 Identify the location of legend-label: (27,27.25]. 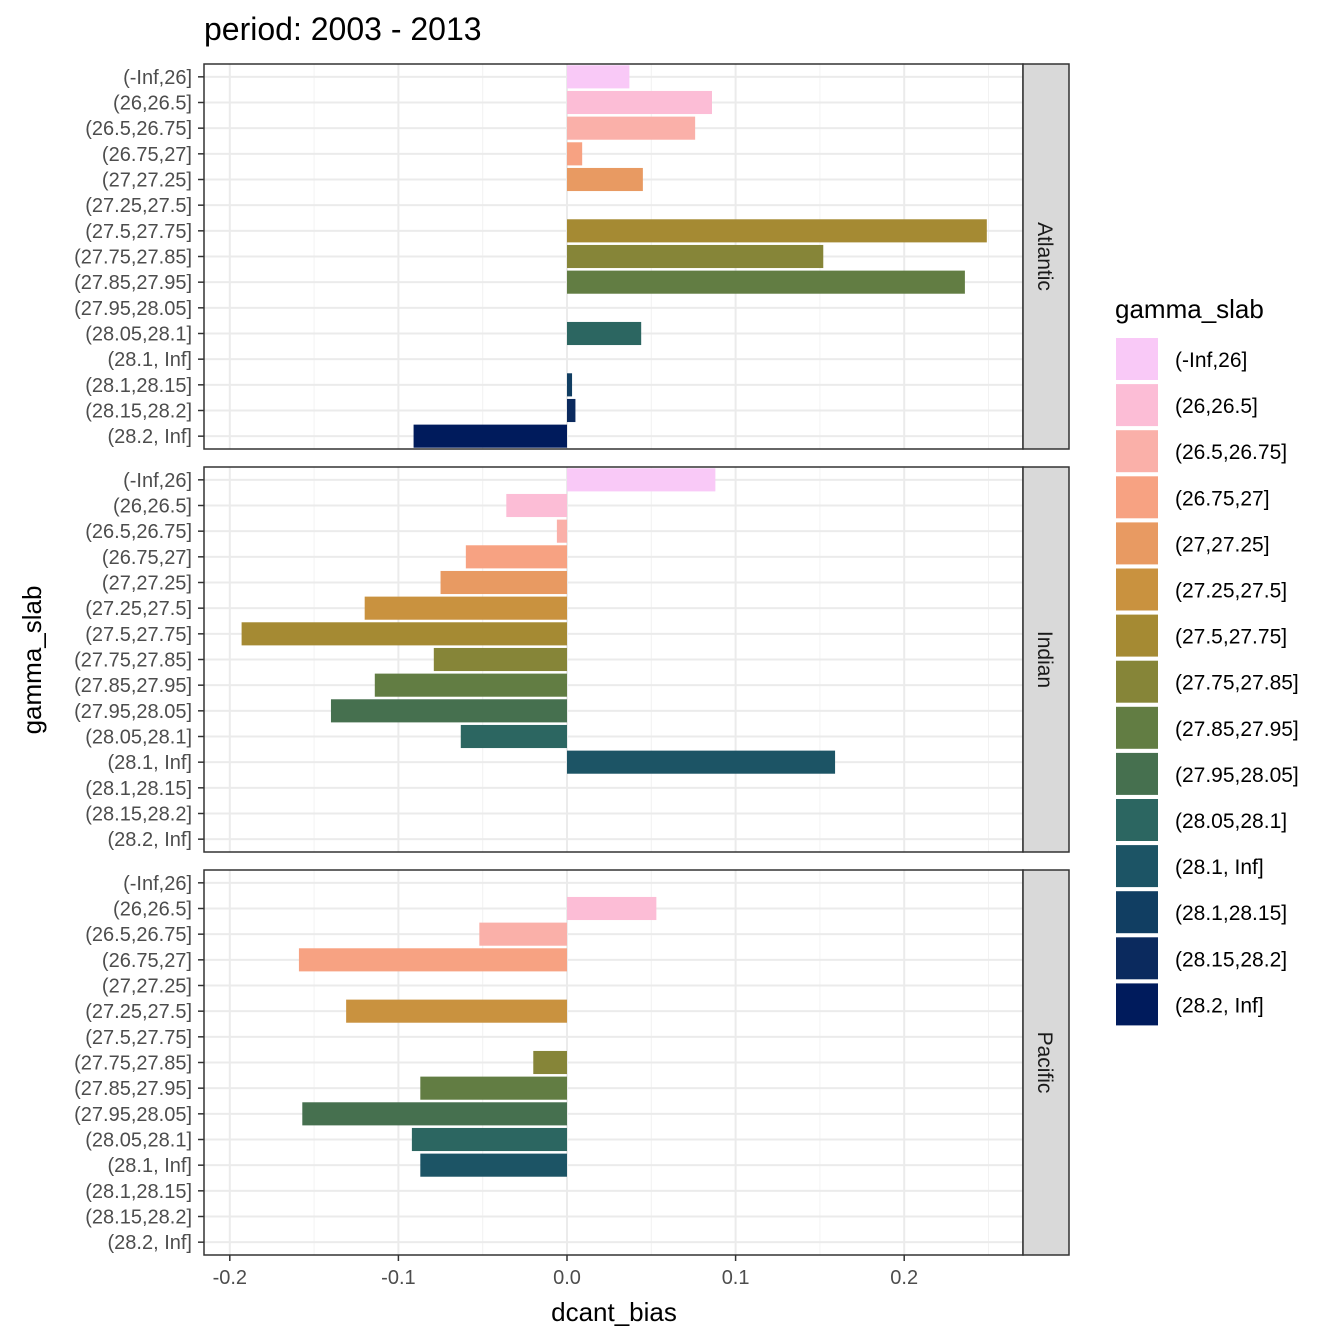
(1222, 544).